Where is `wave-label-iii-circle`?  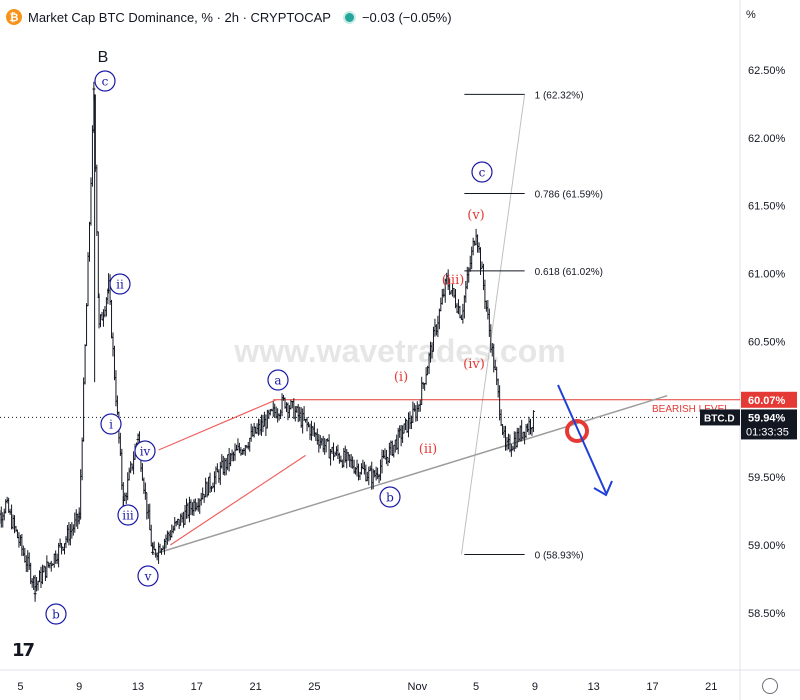
wave-label-iii-circle is located at coordinates (128, 515).